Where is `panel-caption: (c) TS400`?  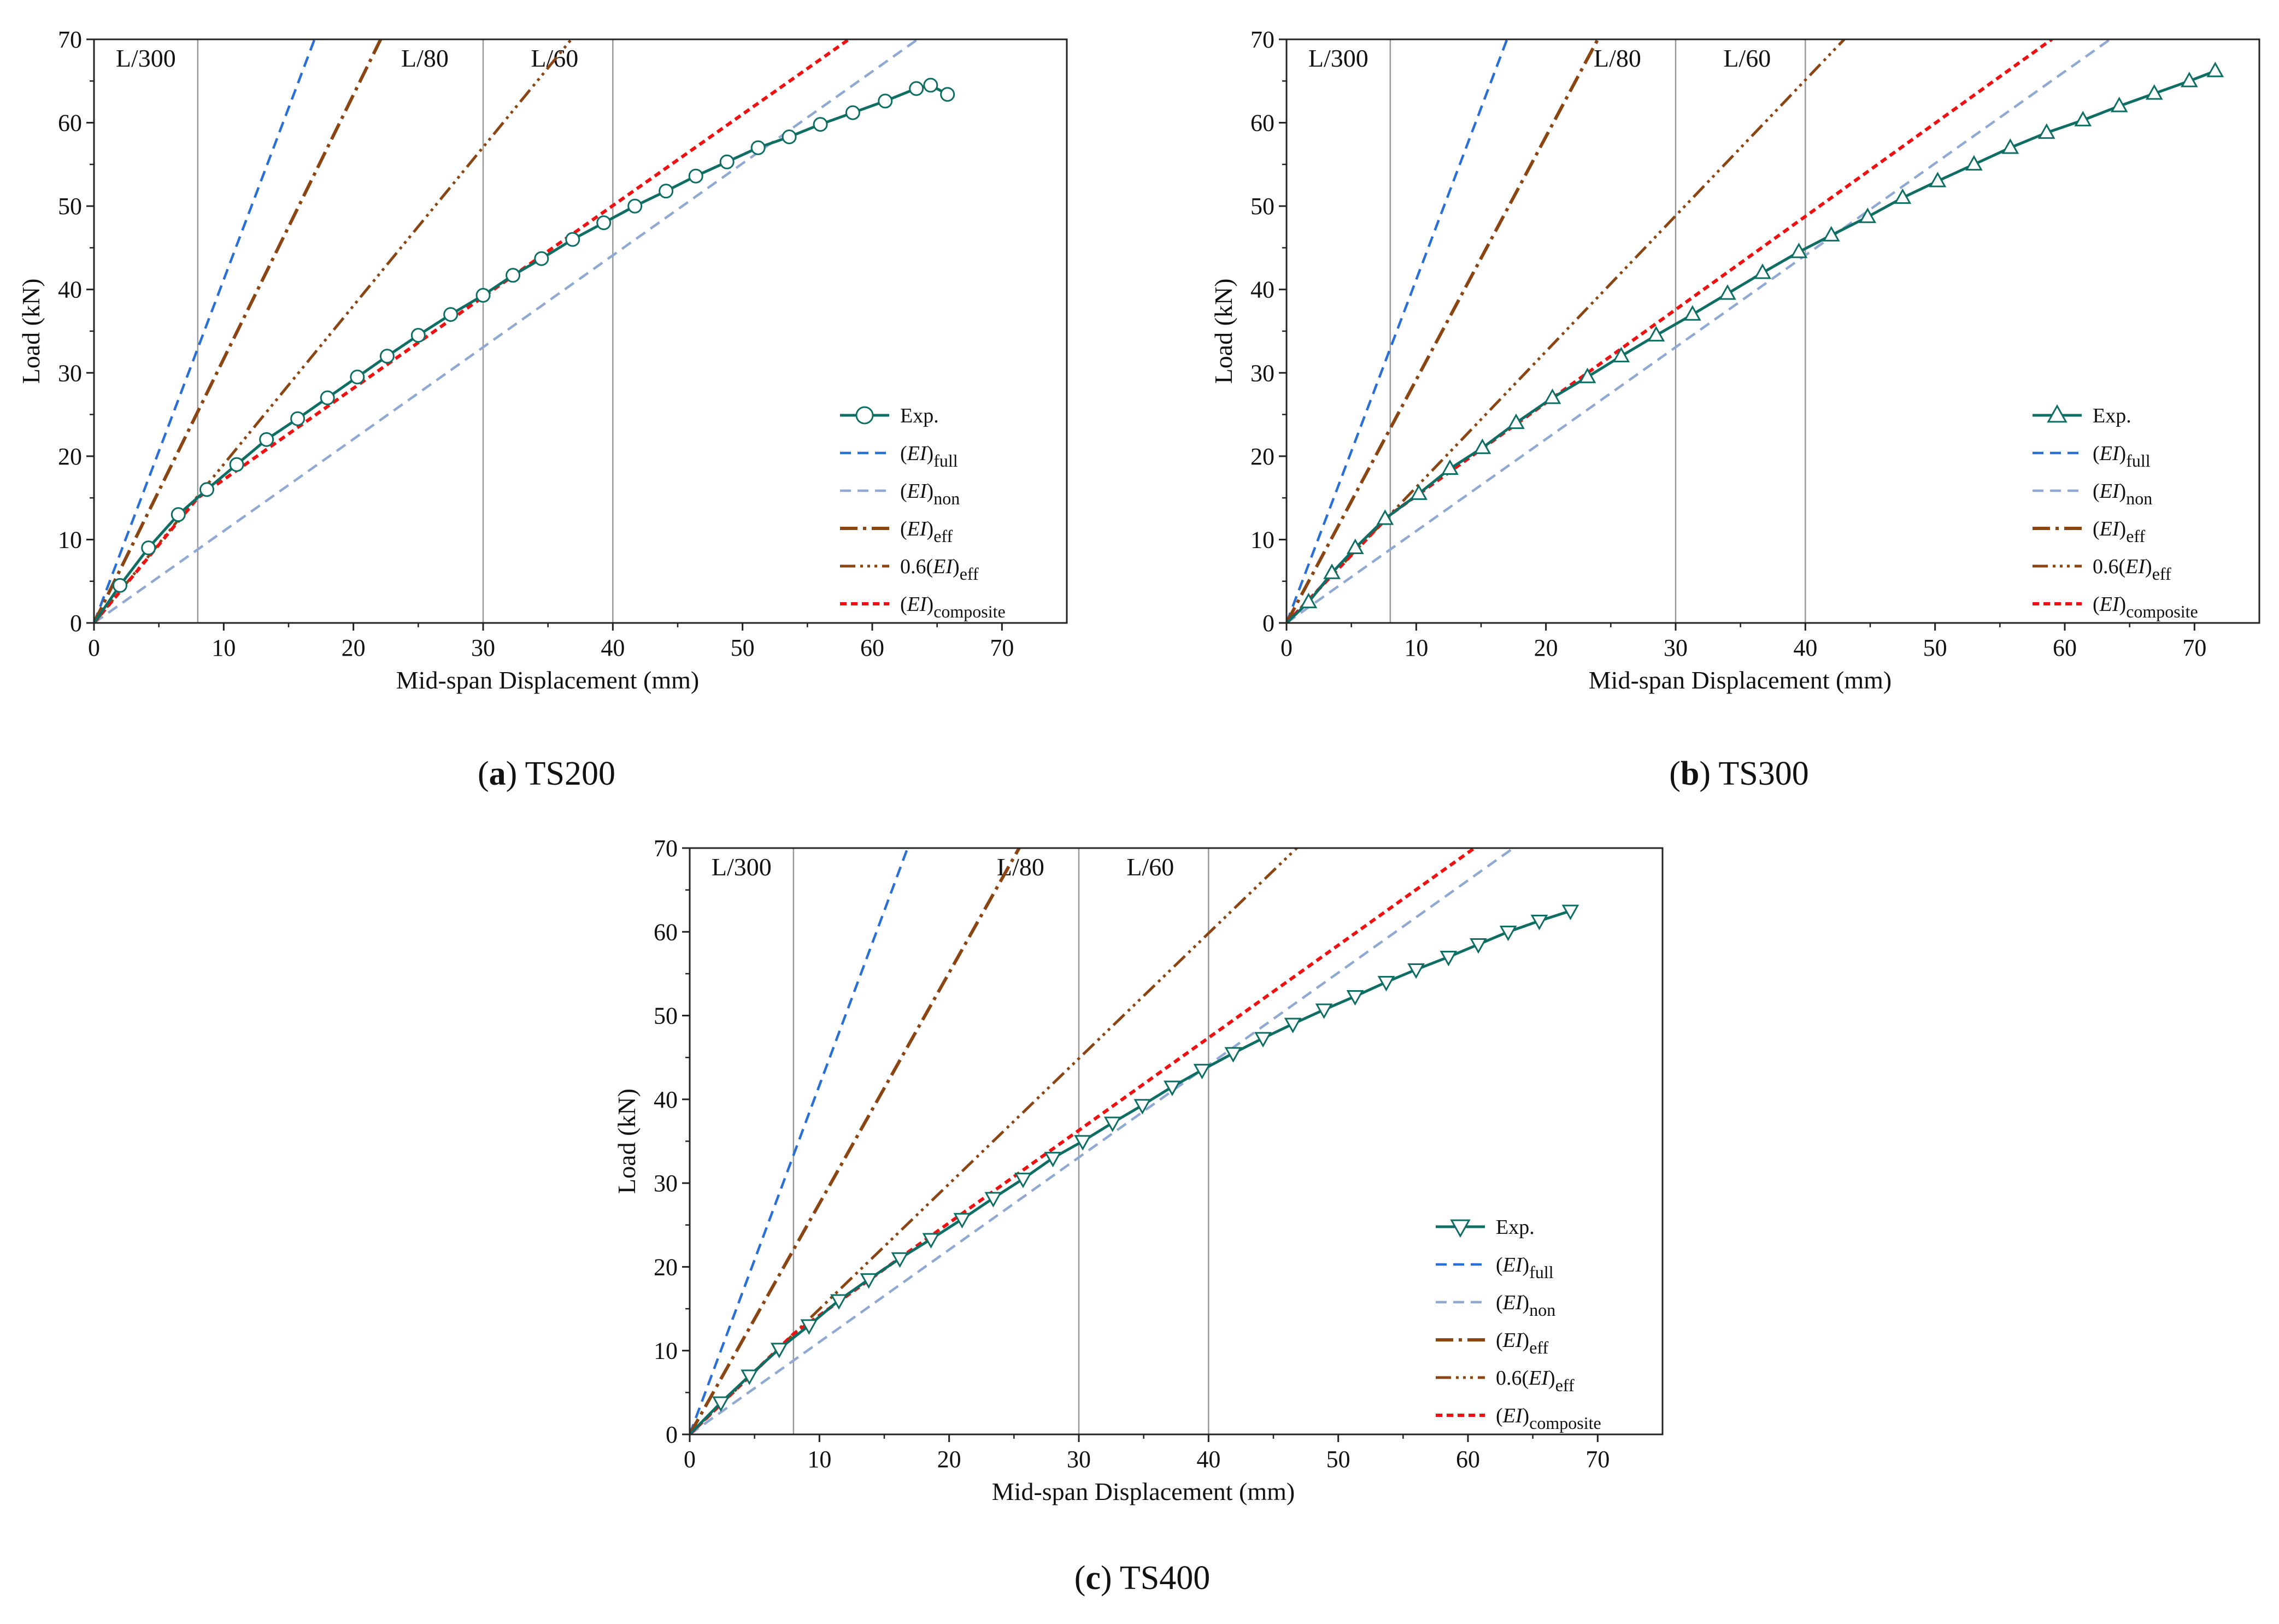
panel-caption: (c) TS400 is located at coordinates (1143, 1578).